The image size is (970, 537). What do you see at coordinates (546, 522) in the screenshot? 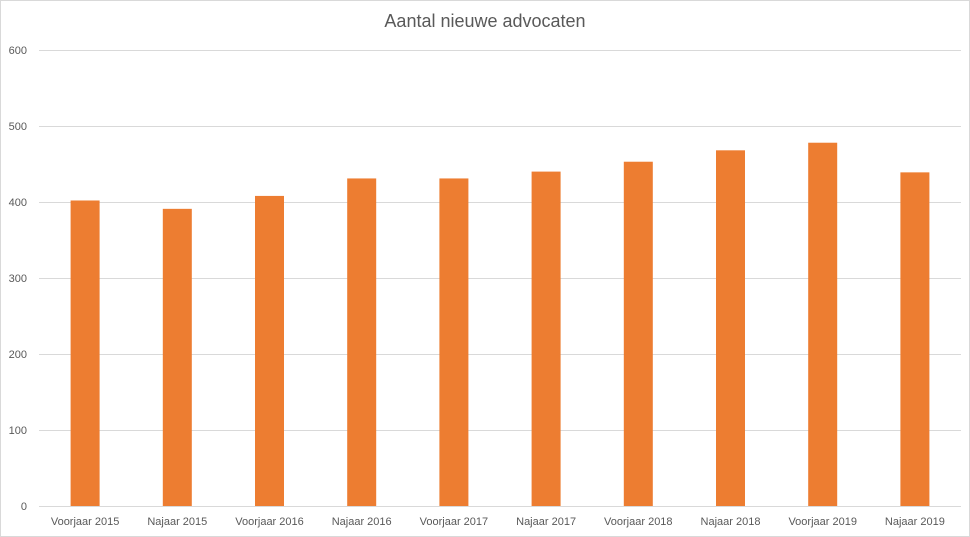
I see `x-tick-label: Najaar 2017` at bounding box center [546, 522].